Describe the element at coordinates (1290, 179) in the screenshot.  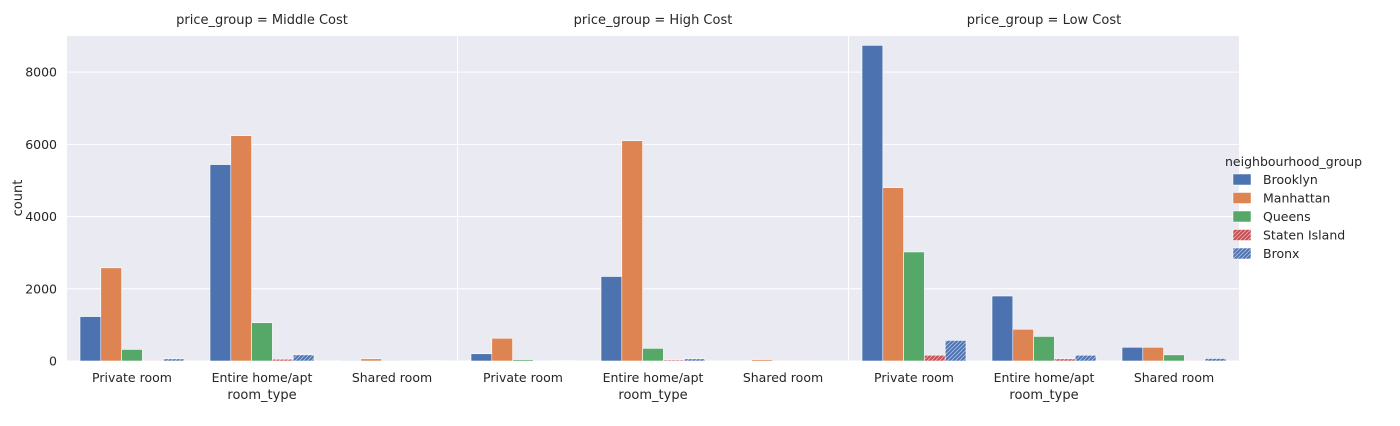
I see `legend-label: Brooklyn` at that location.